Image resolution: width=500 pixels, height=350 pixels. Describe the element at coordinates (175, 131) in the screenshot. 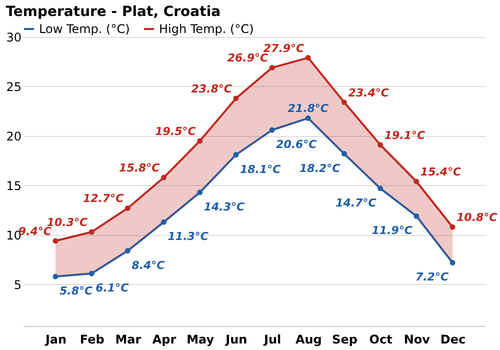

I see `data-label: 19.5°C` at that location.